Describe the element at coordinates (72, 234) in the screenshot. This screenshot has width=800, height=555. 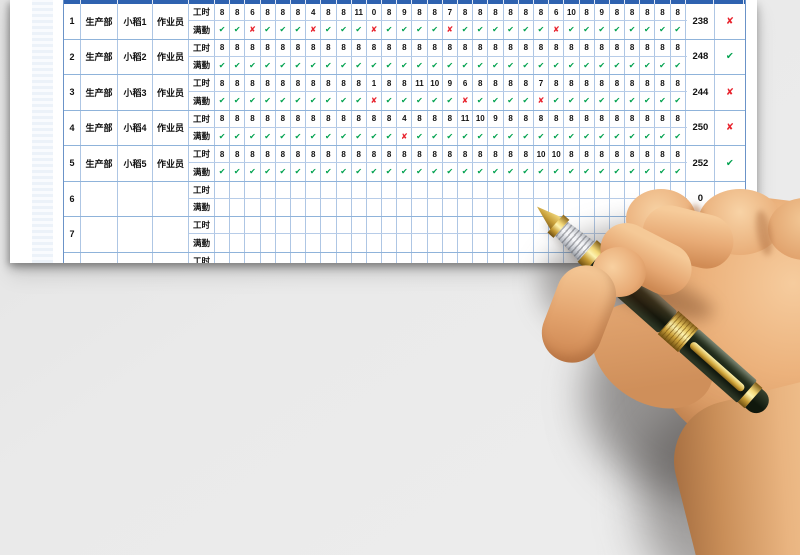
I see `cell-row-number: 7` at that location.